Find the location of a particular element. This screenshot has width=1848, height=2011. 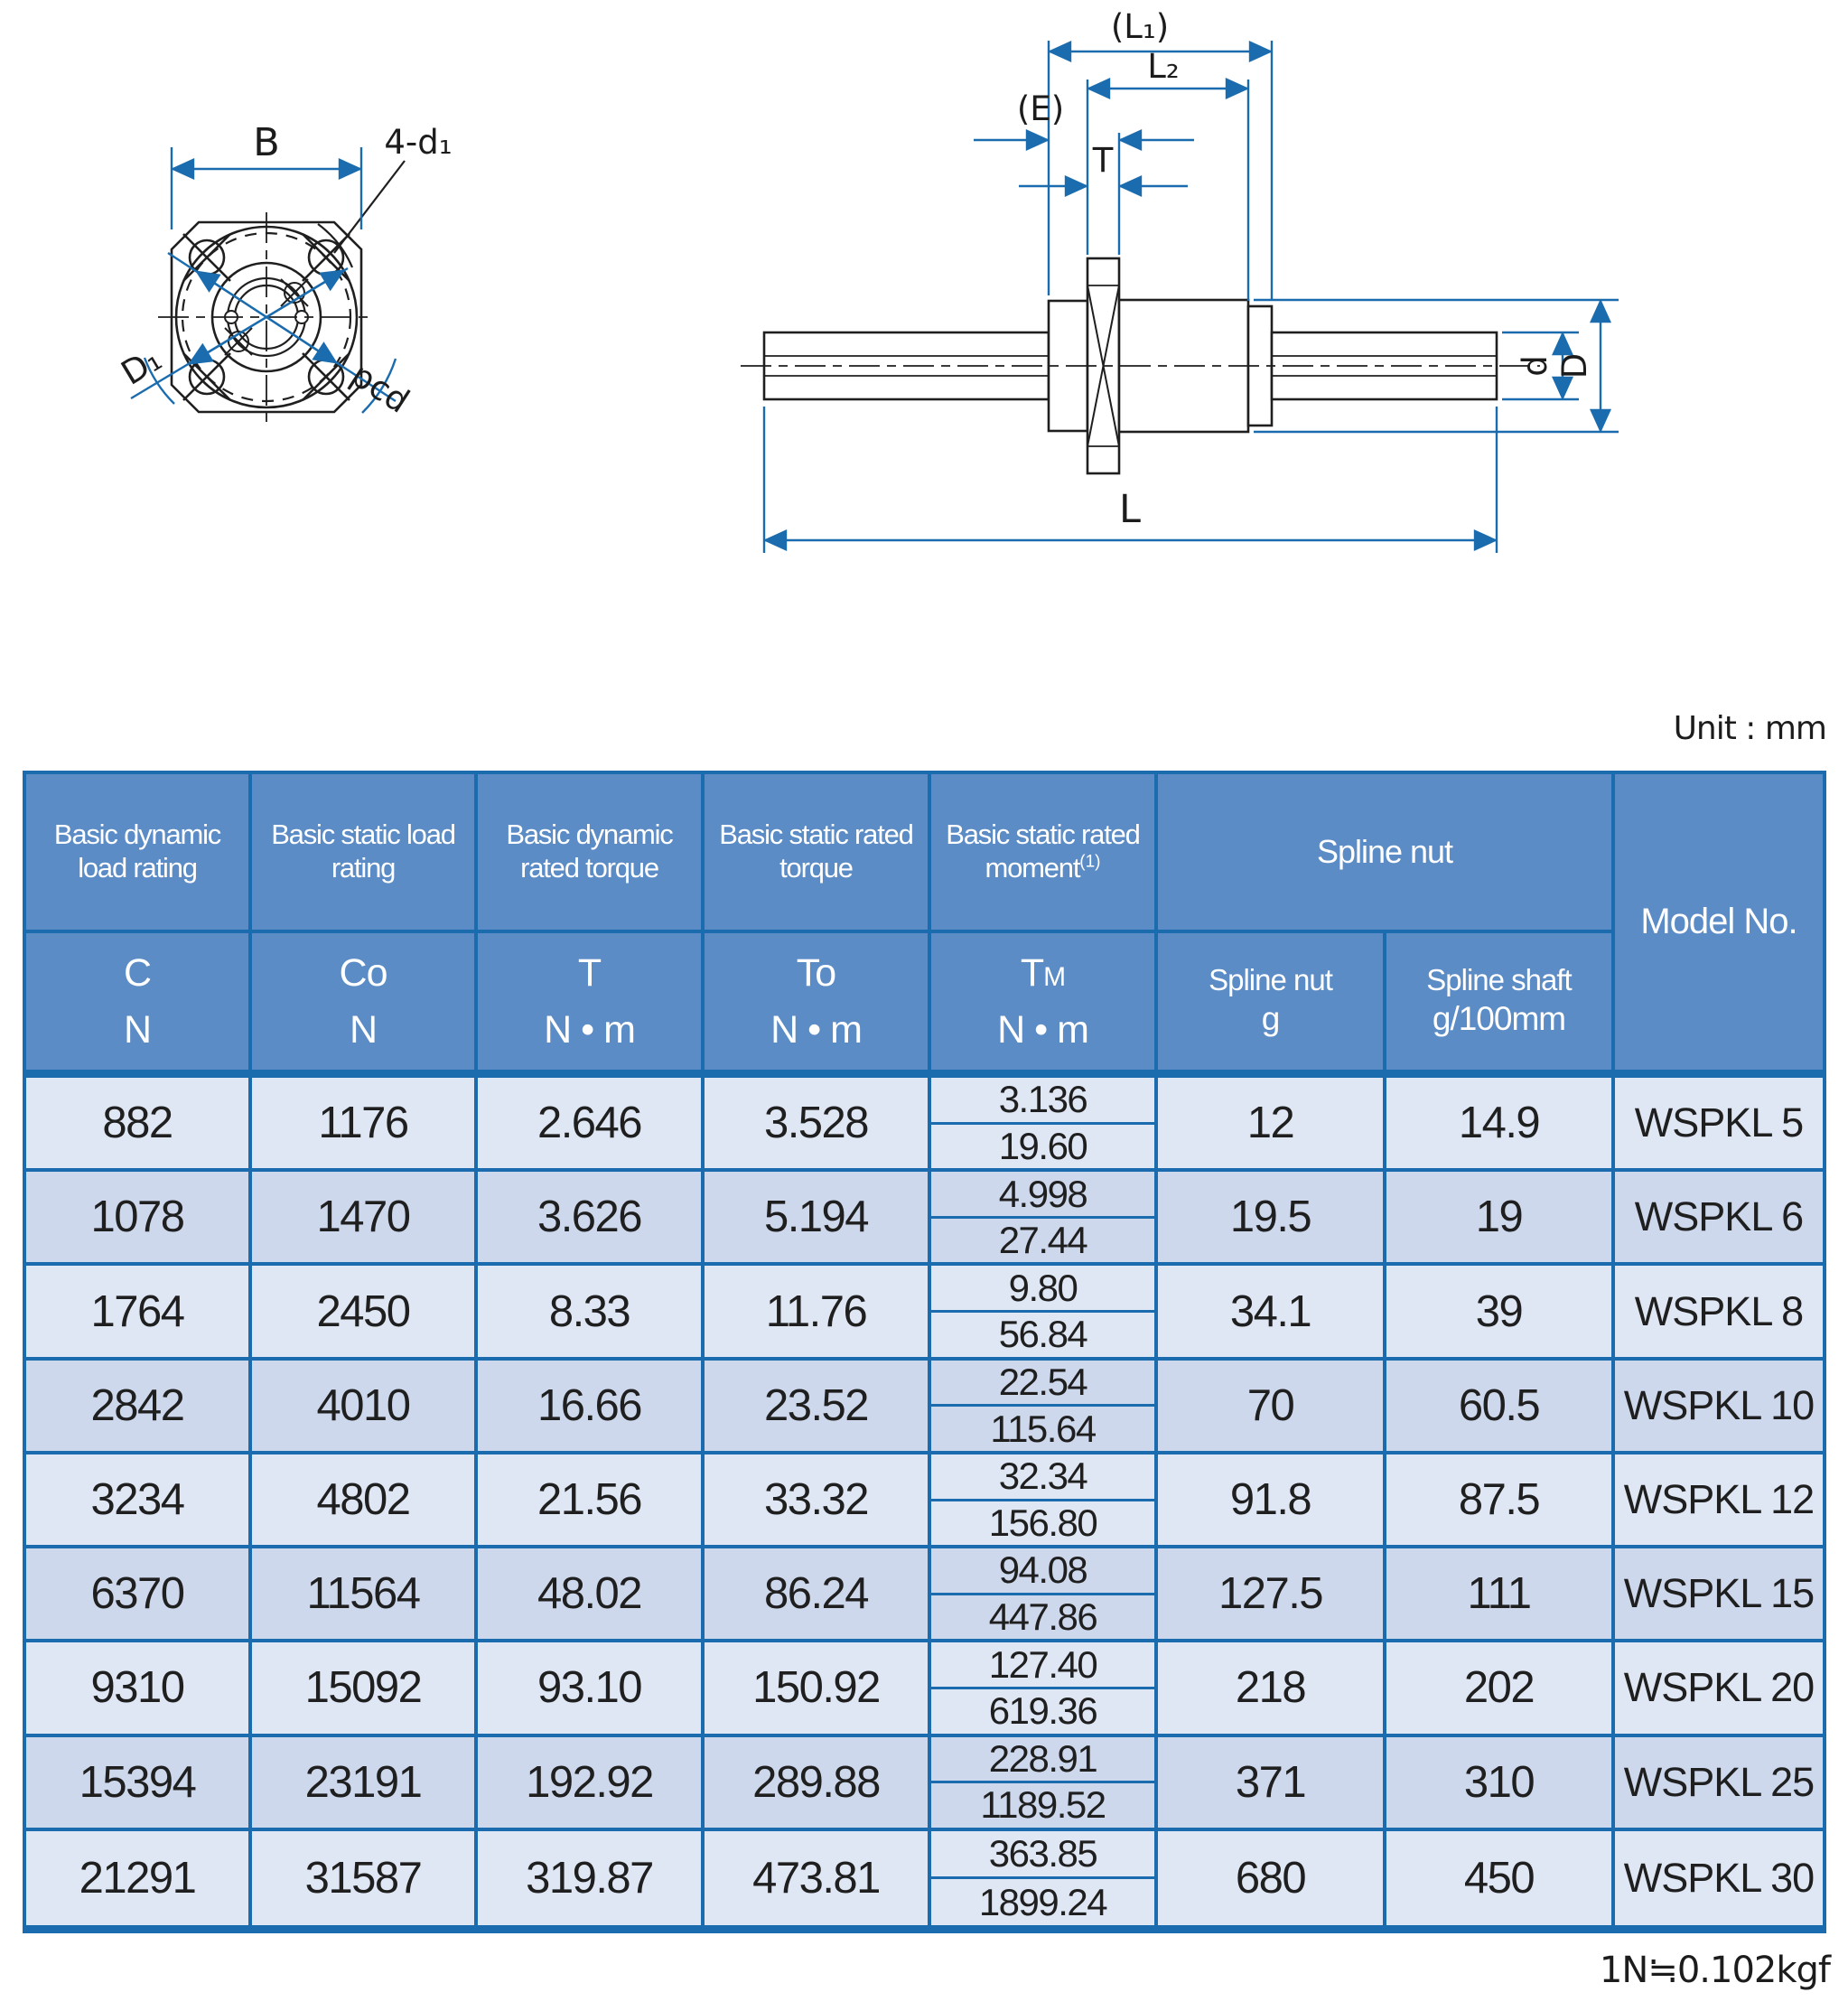

cell-moment: 127.40 619.36 is located at coordinates (1045, 1689).